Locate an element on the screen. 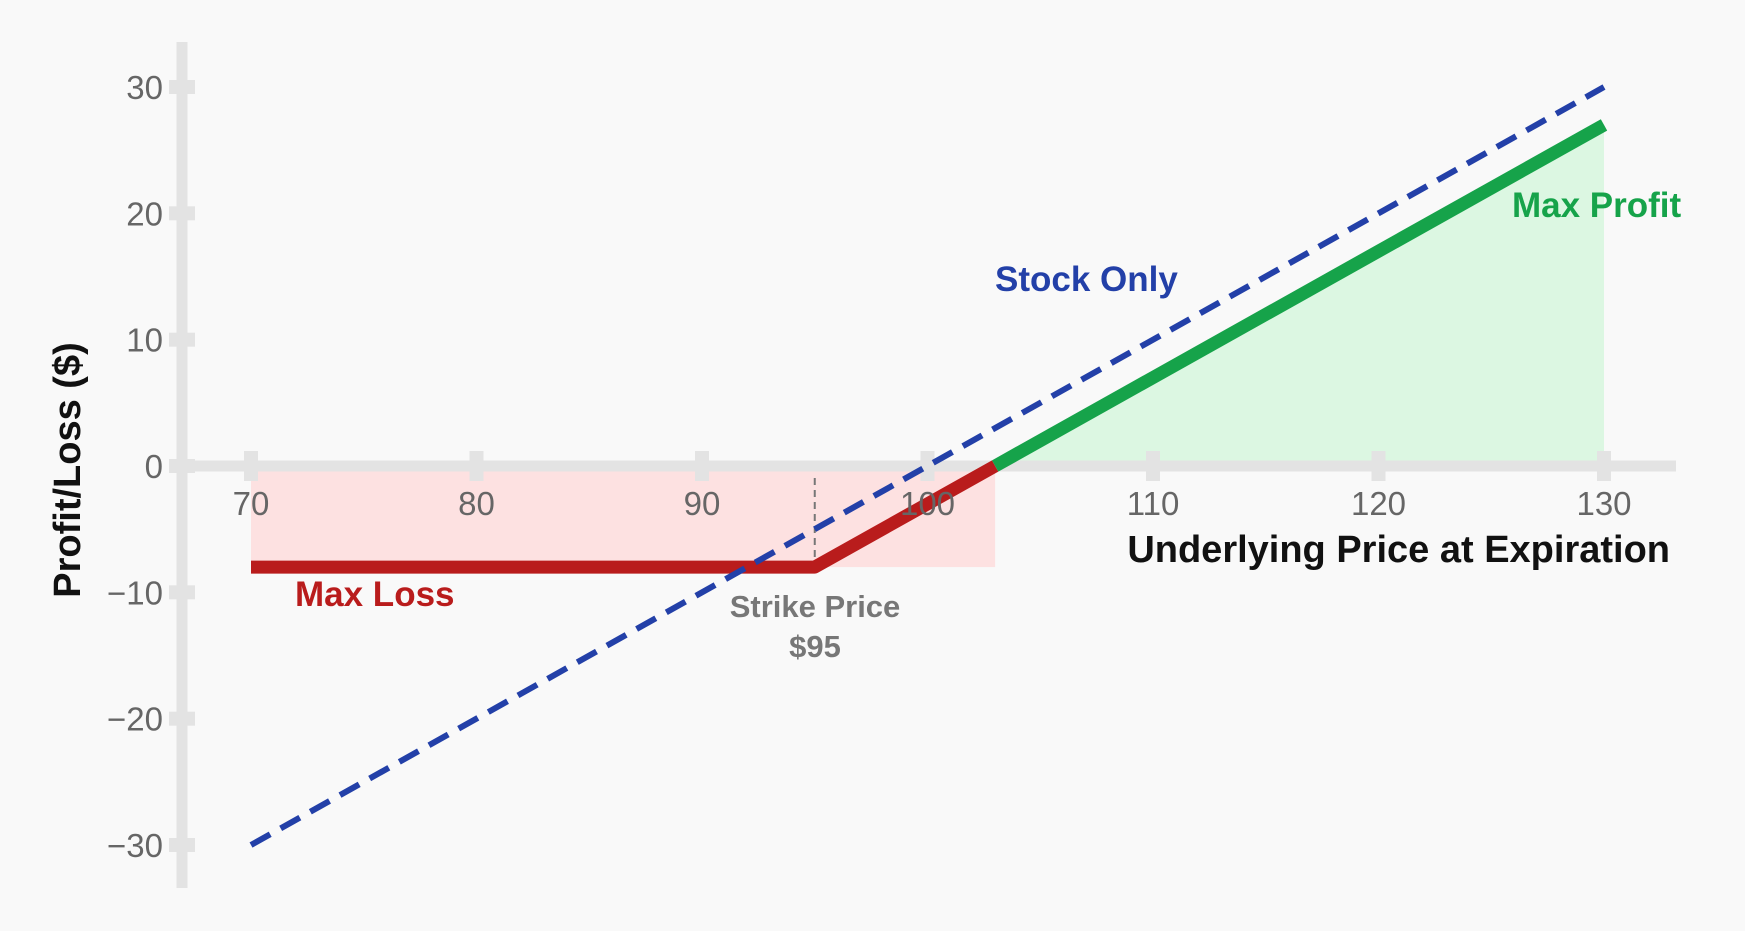  stock-only-label: Stock Only is located at coordinates (1086, 279).